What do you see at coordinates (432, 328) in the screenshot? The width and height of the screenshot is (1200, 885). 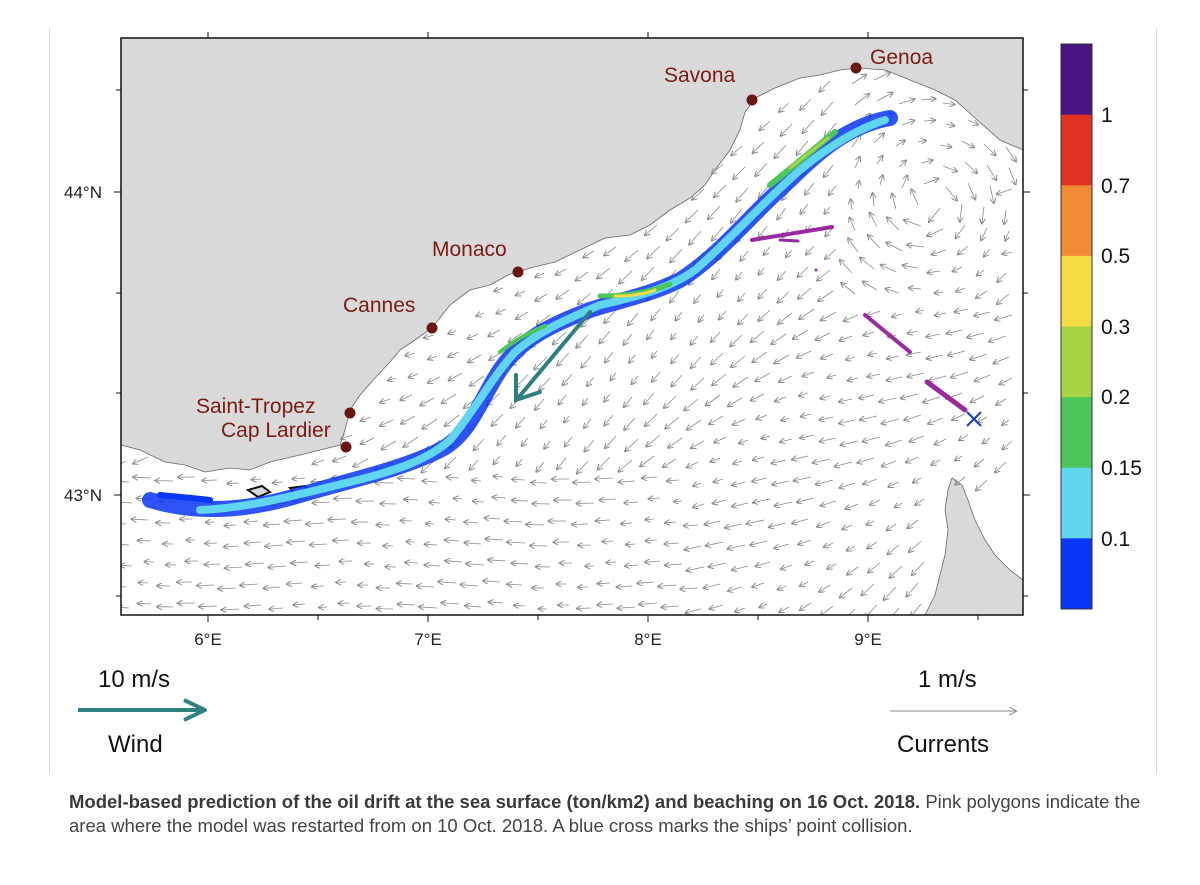 I see `place-dot-cannes` at bounding box center [432, 328].